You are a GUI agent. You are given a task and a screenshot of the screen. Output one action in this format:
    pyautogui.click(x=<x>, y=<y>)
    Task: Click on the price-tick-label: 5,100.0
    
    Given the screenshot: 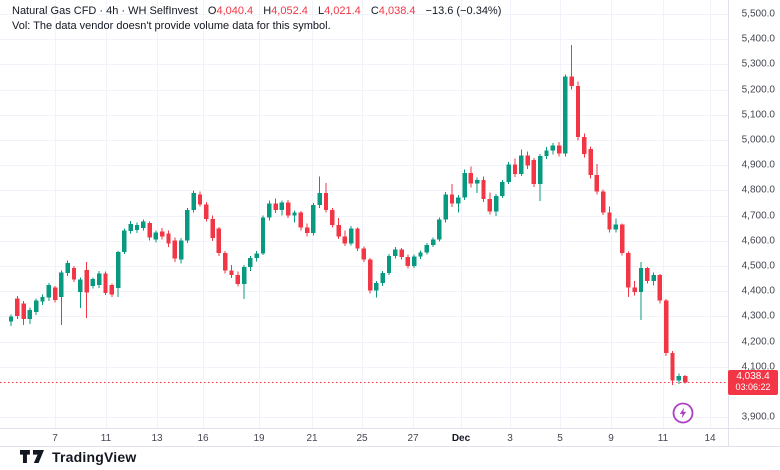 What is the action you would take?
    pyautogui.click(x=758, y=115)
    